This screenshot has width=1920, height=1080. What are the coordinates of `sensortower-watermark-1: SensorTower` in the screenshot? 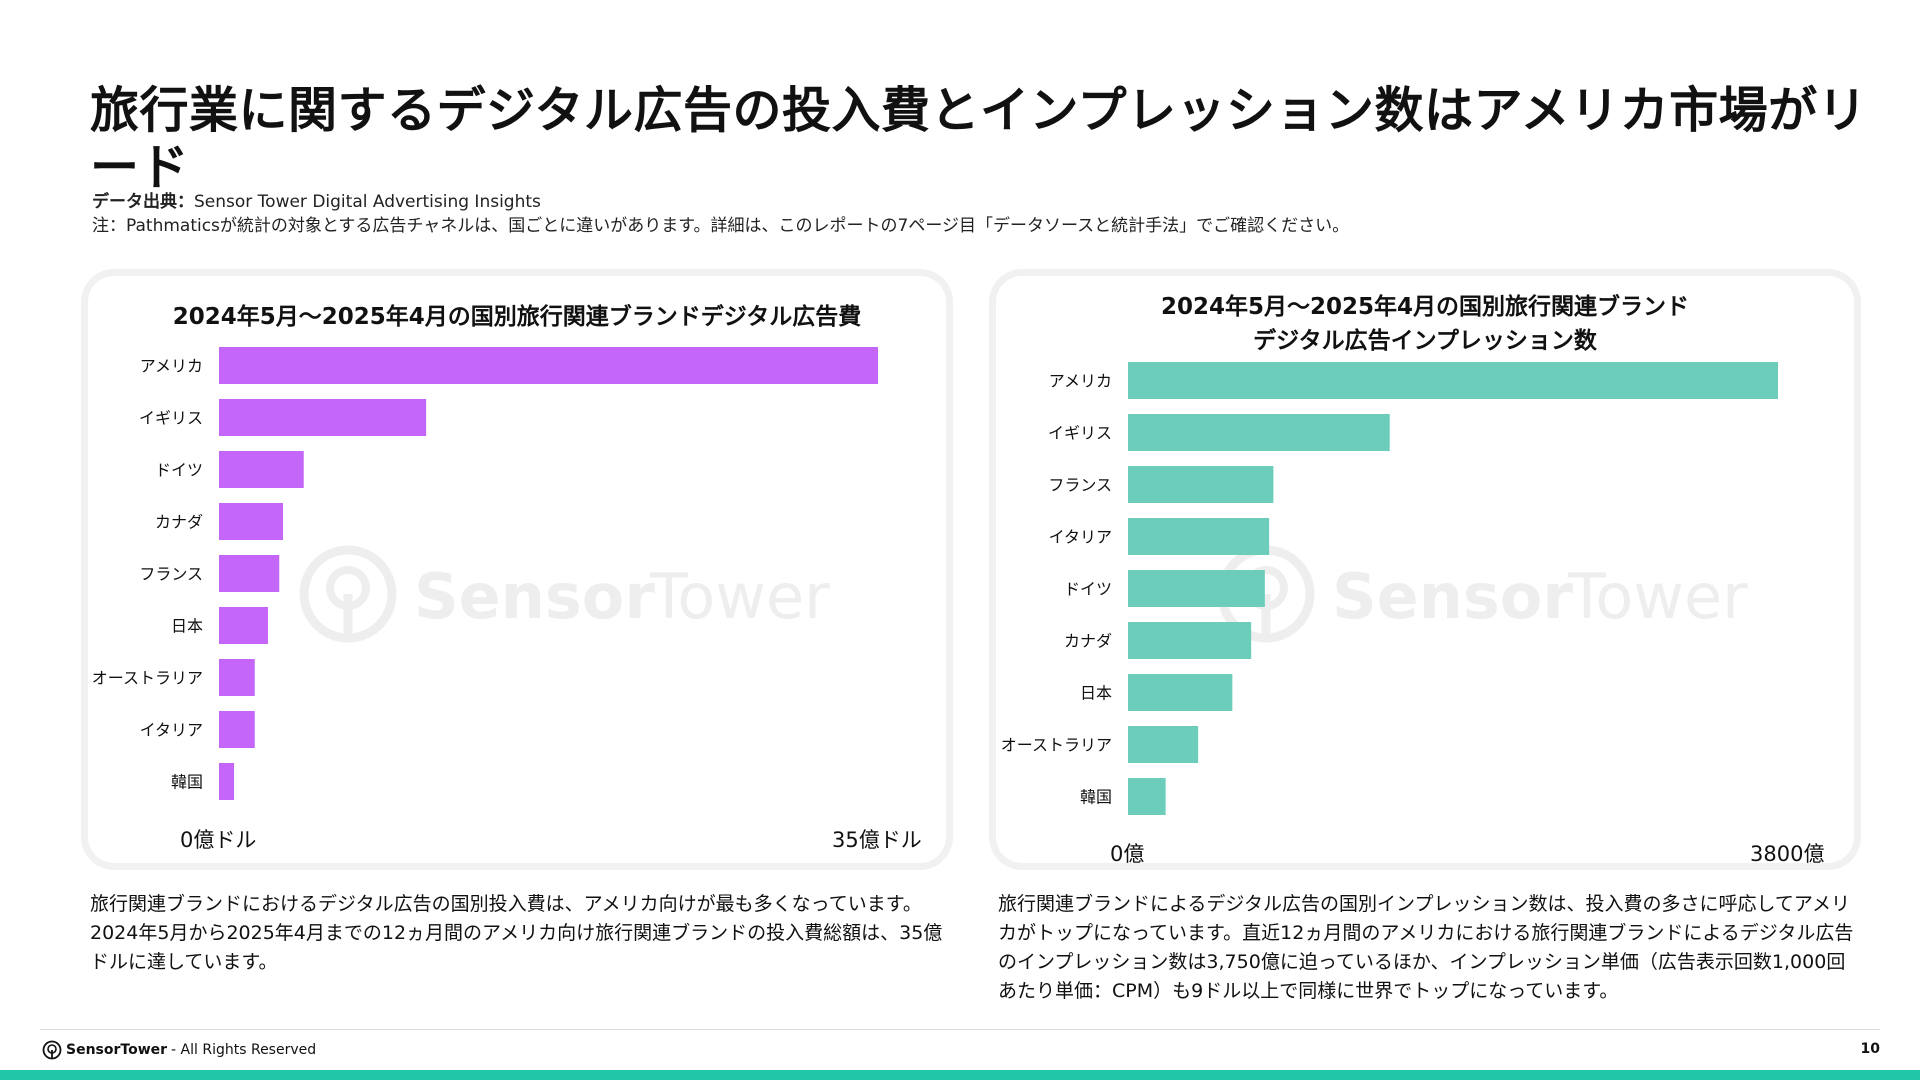 It's located at (1482, 594).